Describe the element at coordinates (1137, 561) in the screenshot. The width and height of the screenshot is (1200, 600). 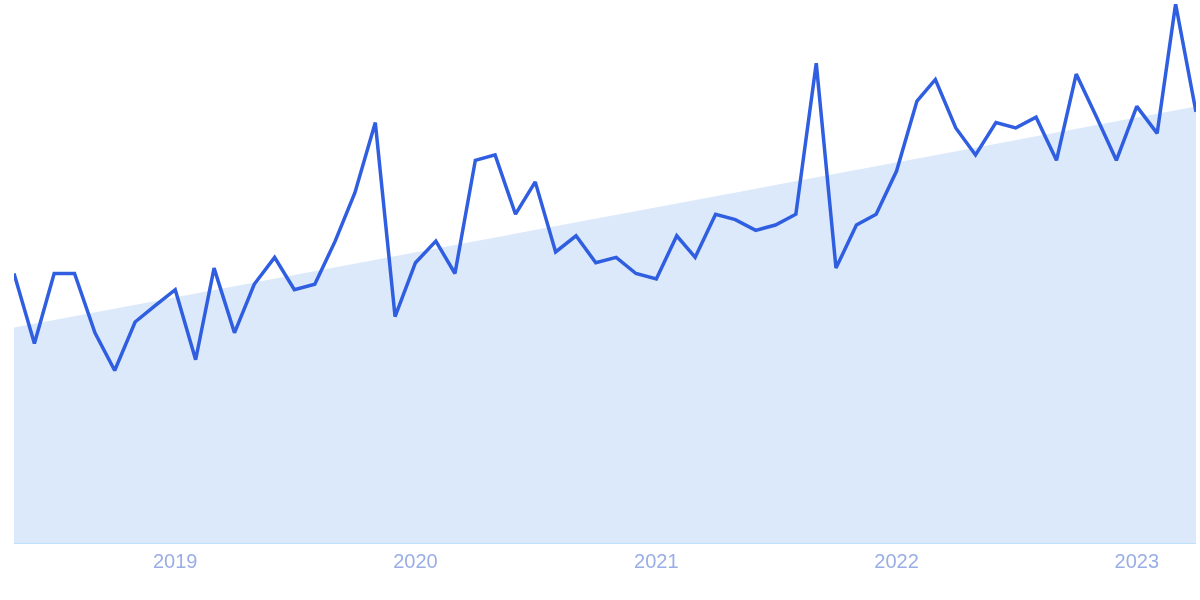
I see `x-tick-label: 2023` at that location.